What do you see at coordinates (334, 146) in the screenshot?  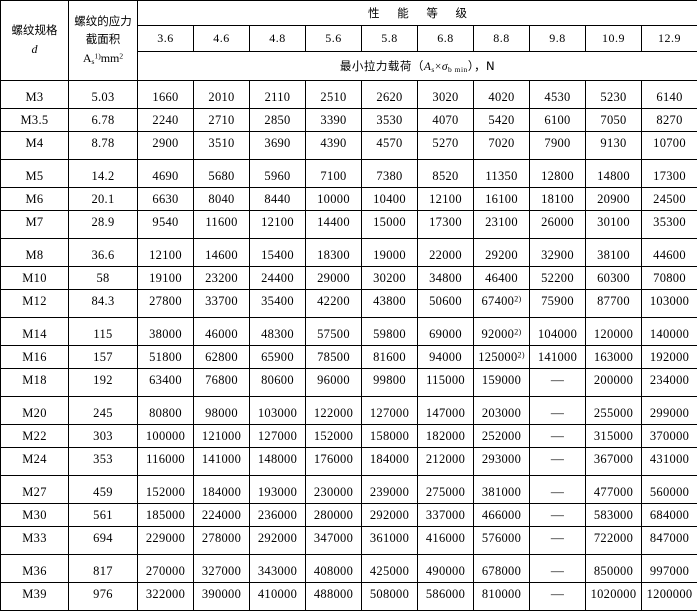 I see `cell-load-5-6: 4390` at bounding box center [334, 146].